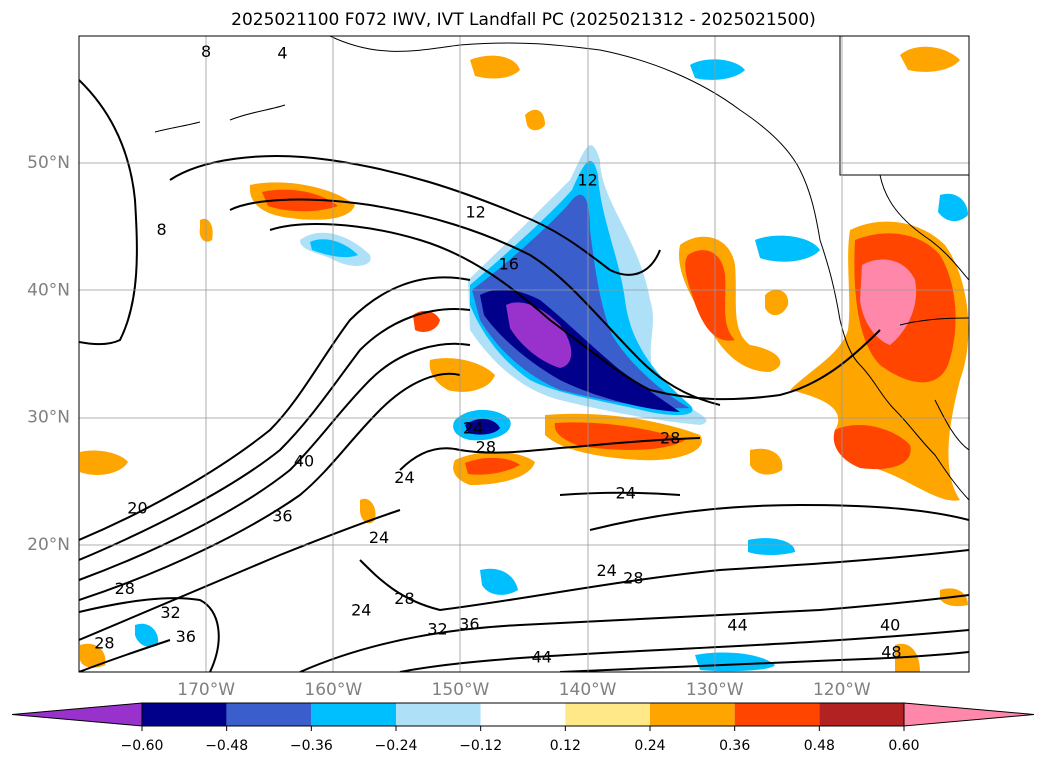 The width and height of the screenshot is (1047, 765). Describe the element at coordinates (715, 690) in the screenshot. I see `lon-tick-label: 130°W` at that location.